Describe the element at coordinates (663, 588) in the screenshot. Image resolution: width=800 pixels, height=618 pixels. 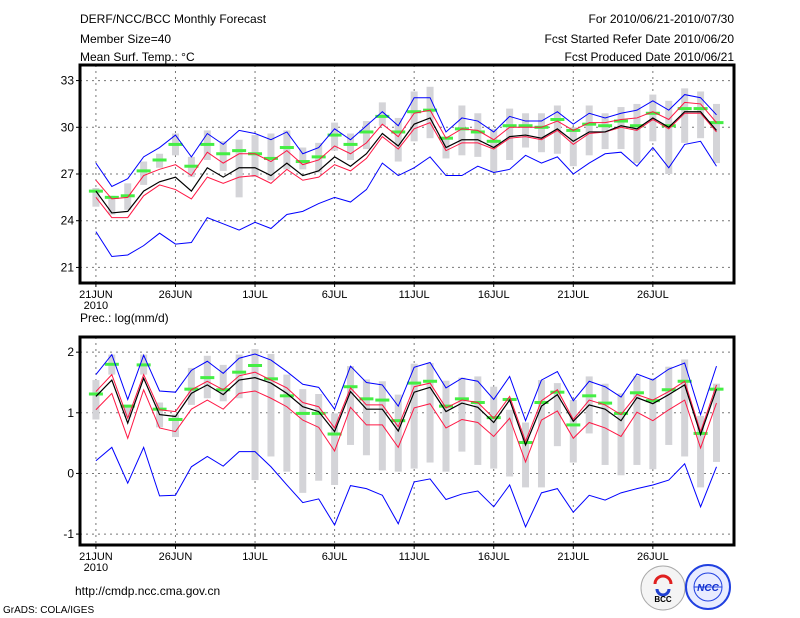
I see `bcc-logo: BCC` at that location.